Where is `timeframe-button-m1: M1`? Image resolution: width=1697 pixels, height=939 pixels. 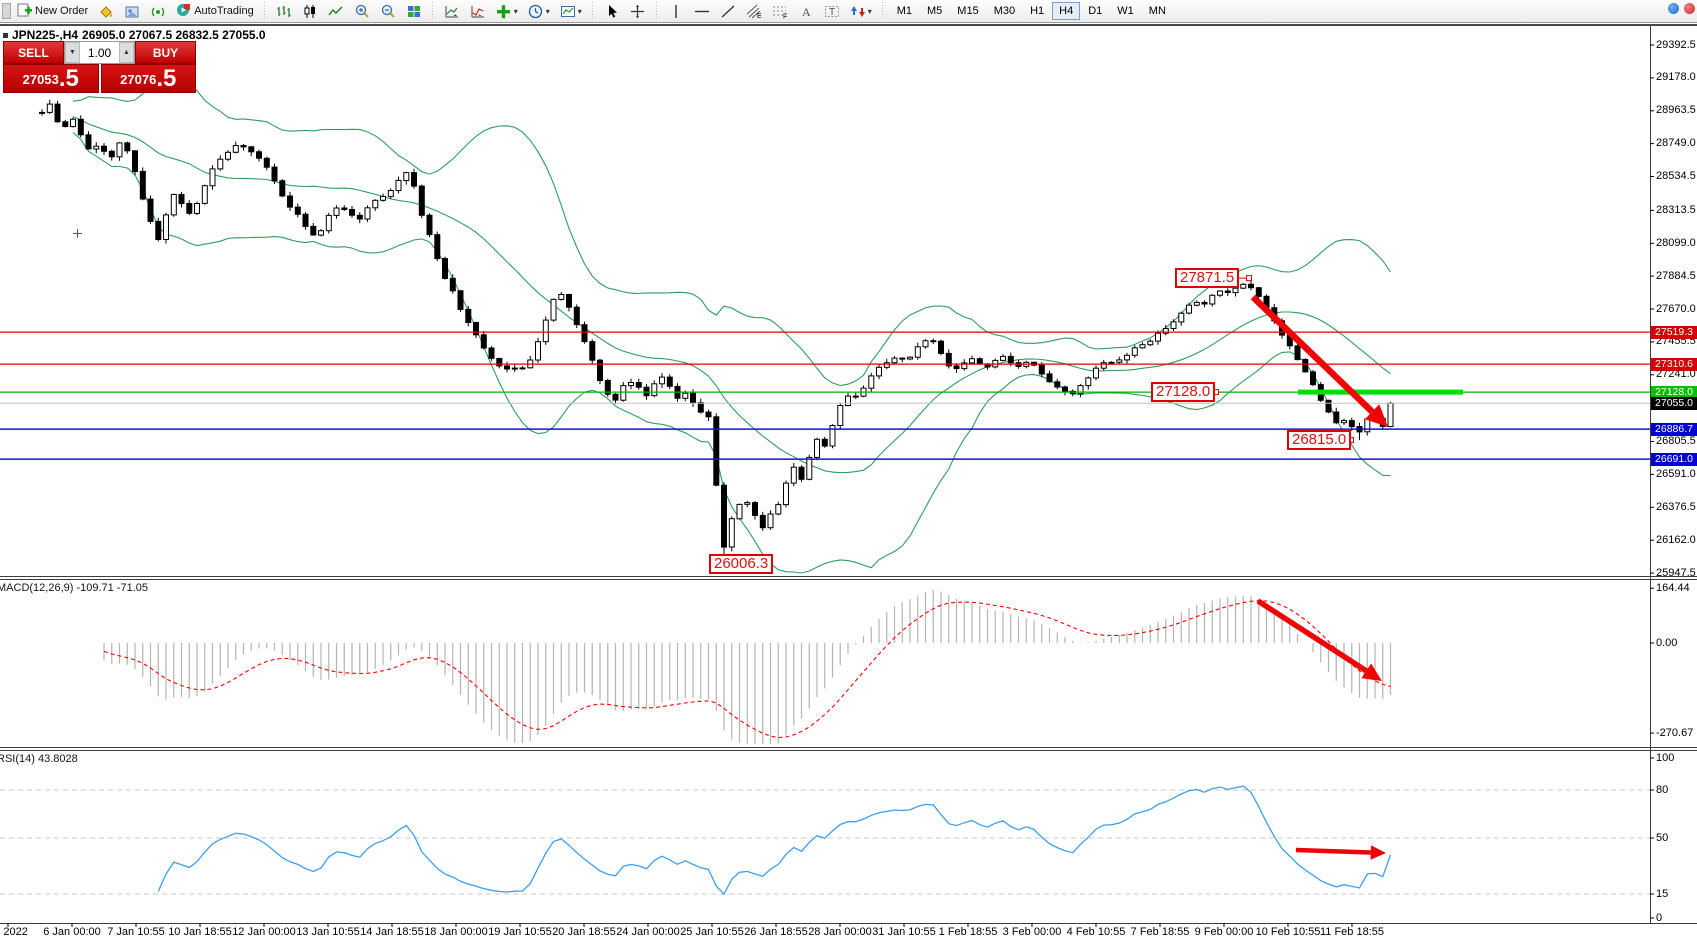
timeframe-button-m1: M1 is located at coordinates (904, 11).